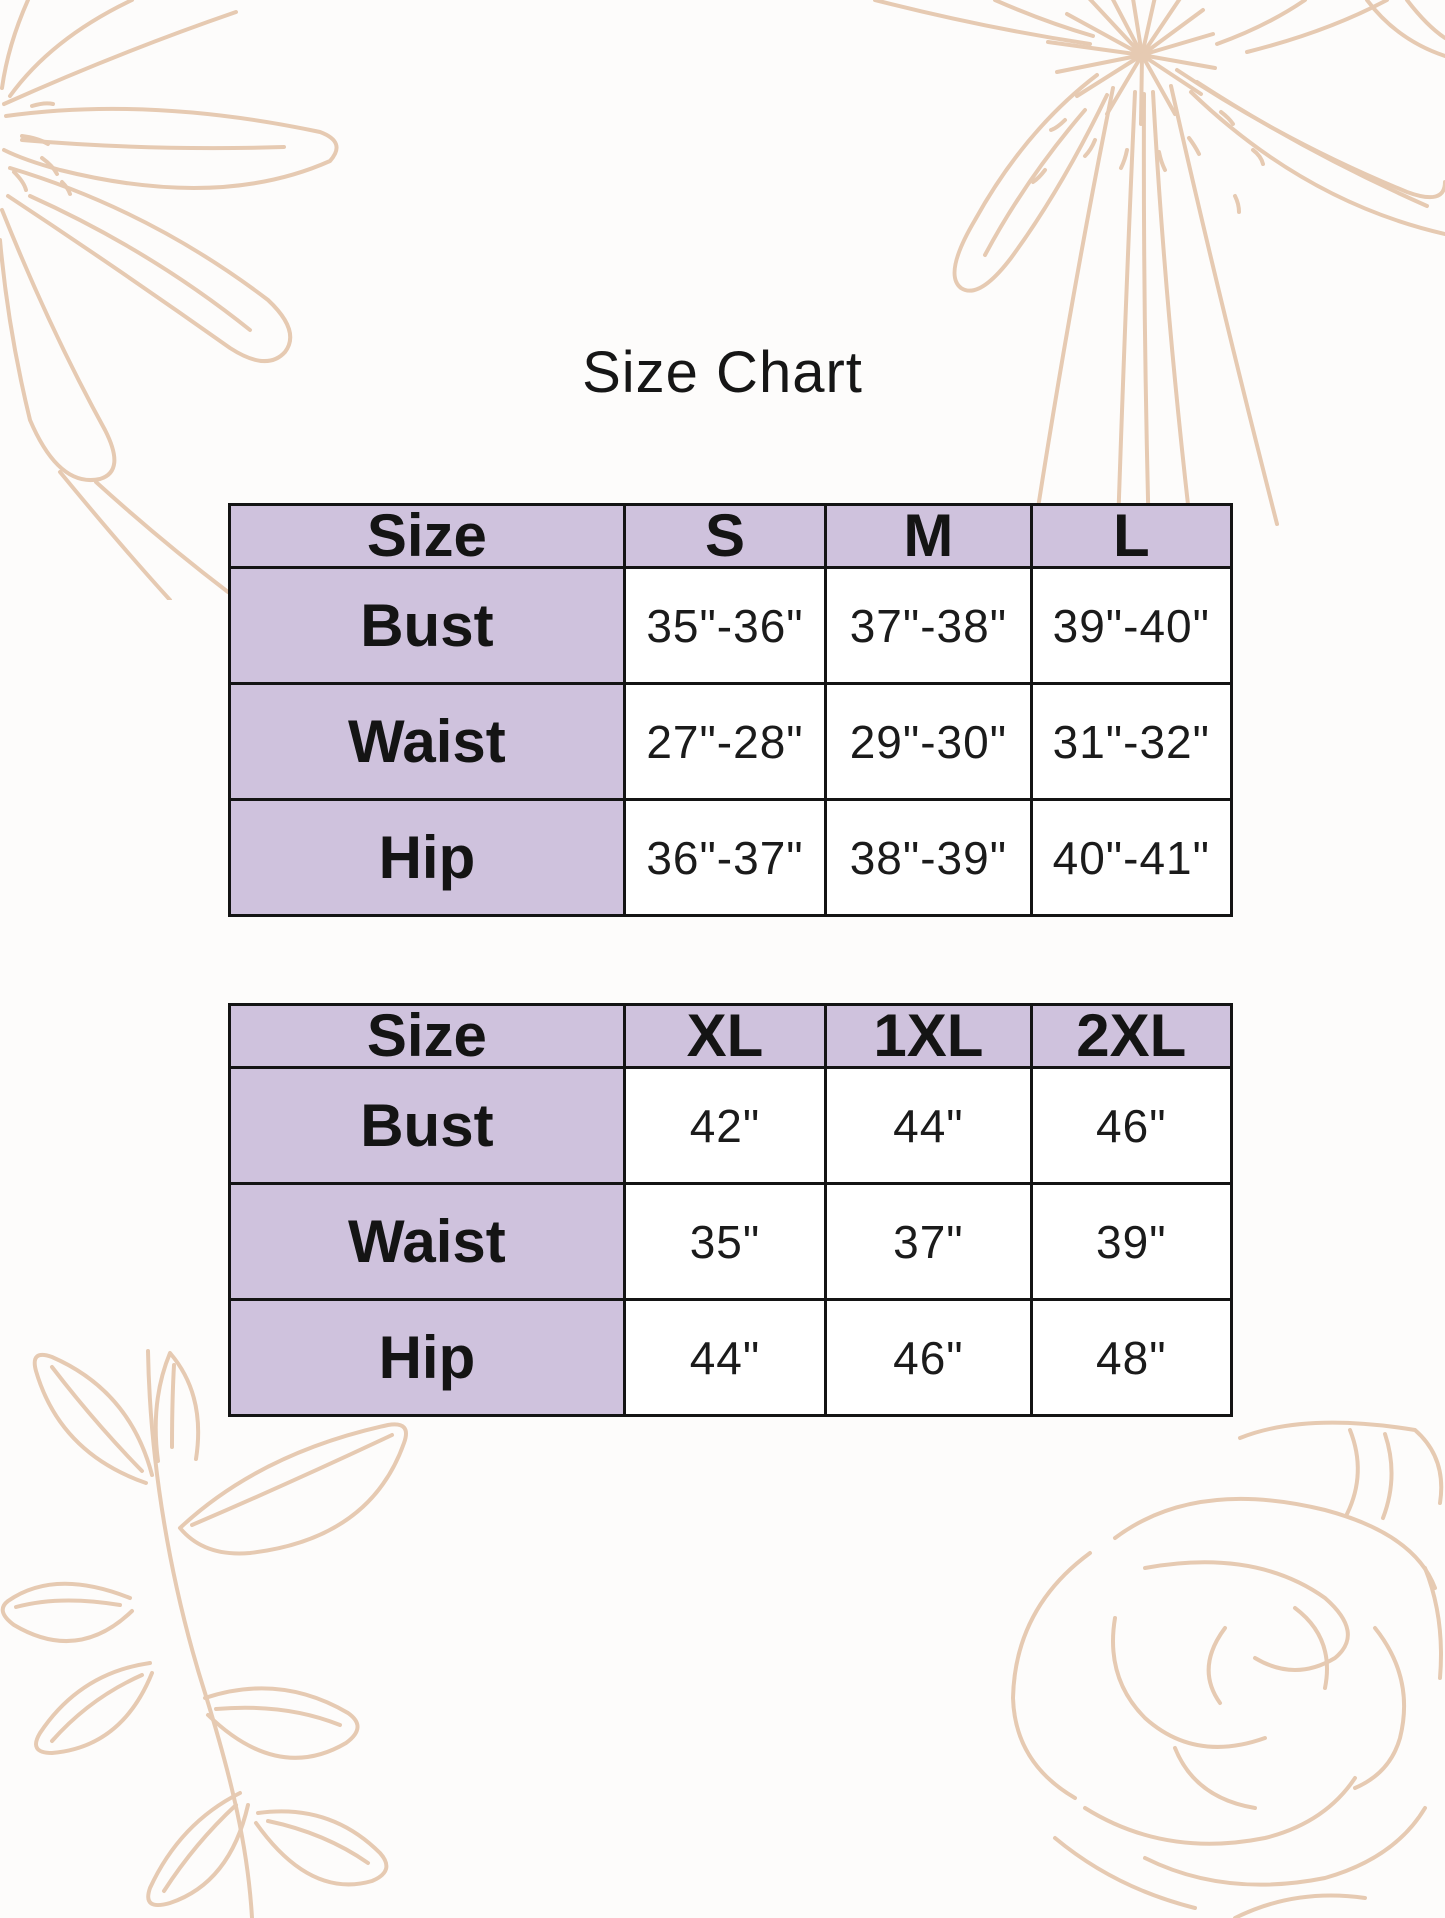 The height and width of the screenshot is (1918, 1445). I want to click on value-cell: 36"-37", so click(725, 857).